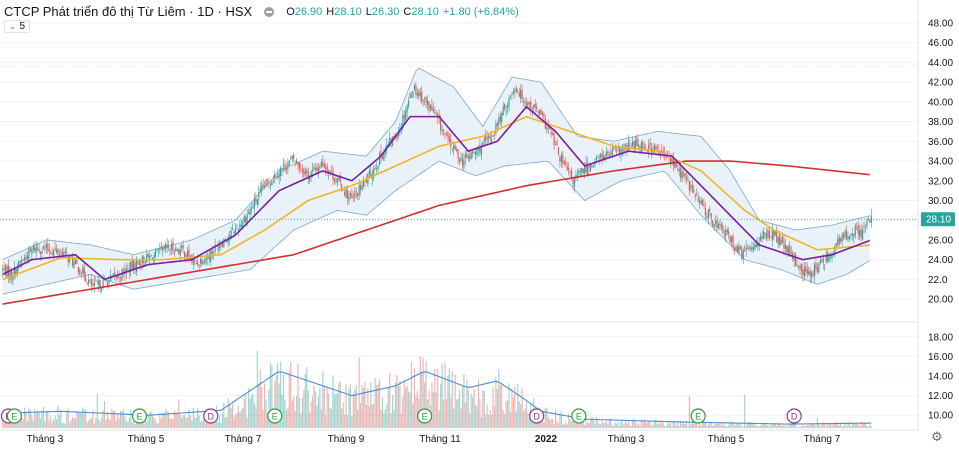 The width and height of the screenshot is (959, 450). Describe the element at coordinates (698, 416) in the screenshot. I see `event-marker: E` at that location.